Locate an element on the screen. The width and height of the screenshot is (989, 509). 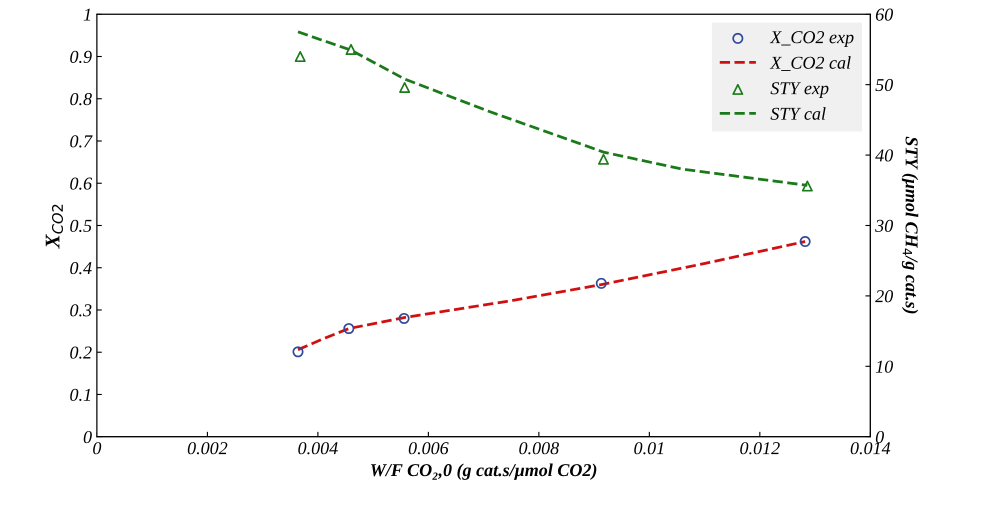
y2-tick-label: 40 is located at coordinates (884, 155).